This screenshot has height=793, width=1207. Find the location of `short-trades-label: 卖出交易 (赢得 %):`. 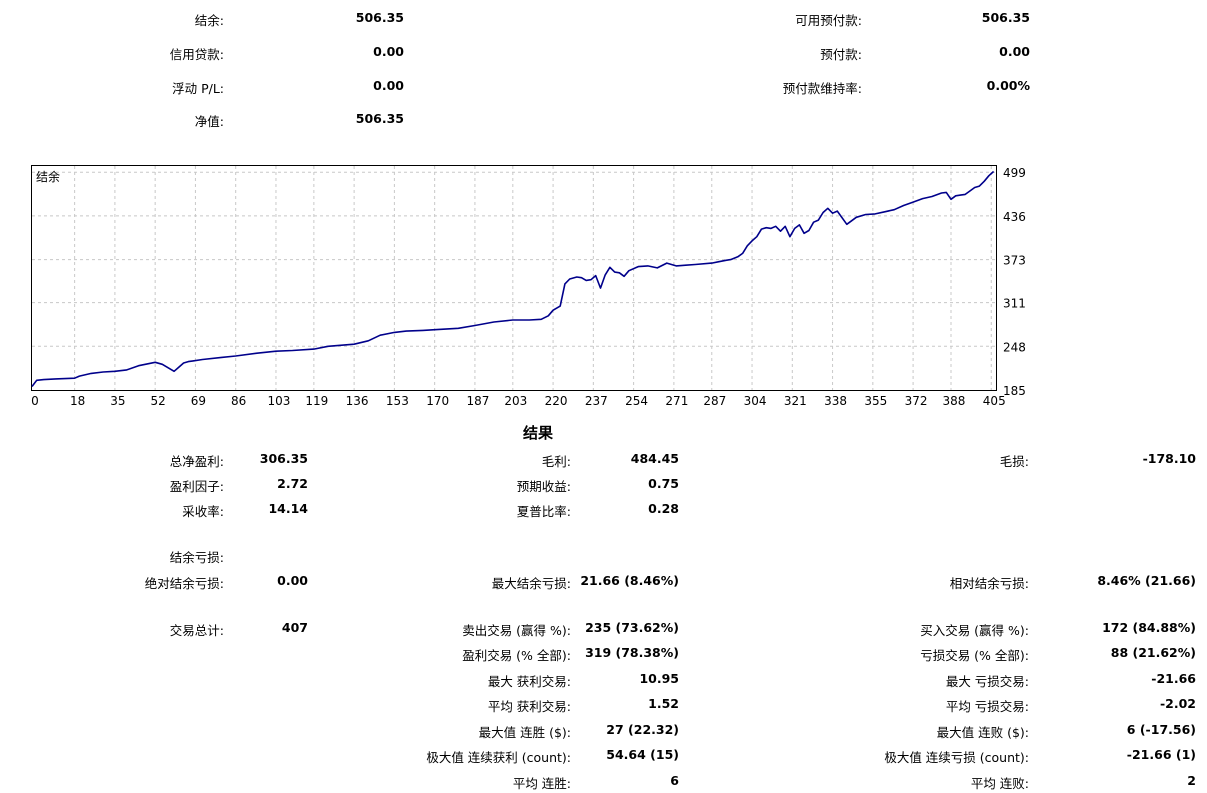

short-trades-label: 卖出交易 (赢得 %): is located at coordinates (516, 630).